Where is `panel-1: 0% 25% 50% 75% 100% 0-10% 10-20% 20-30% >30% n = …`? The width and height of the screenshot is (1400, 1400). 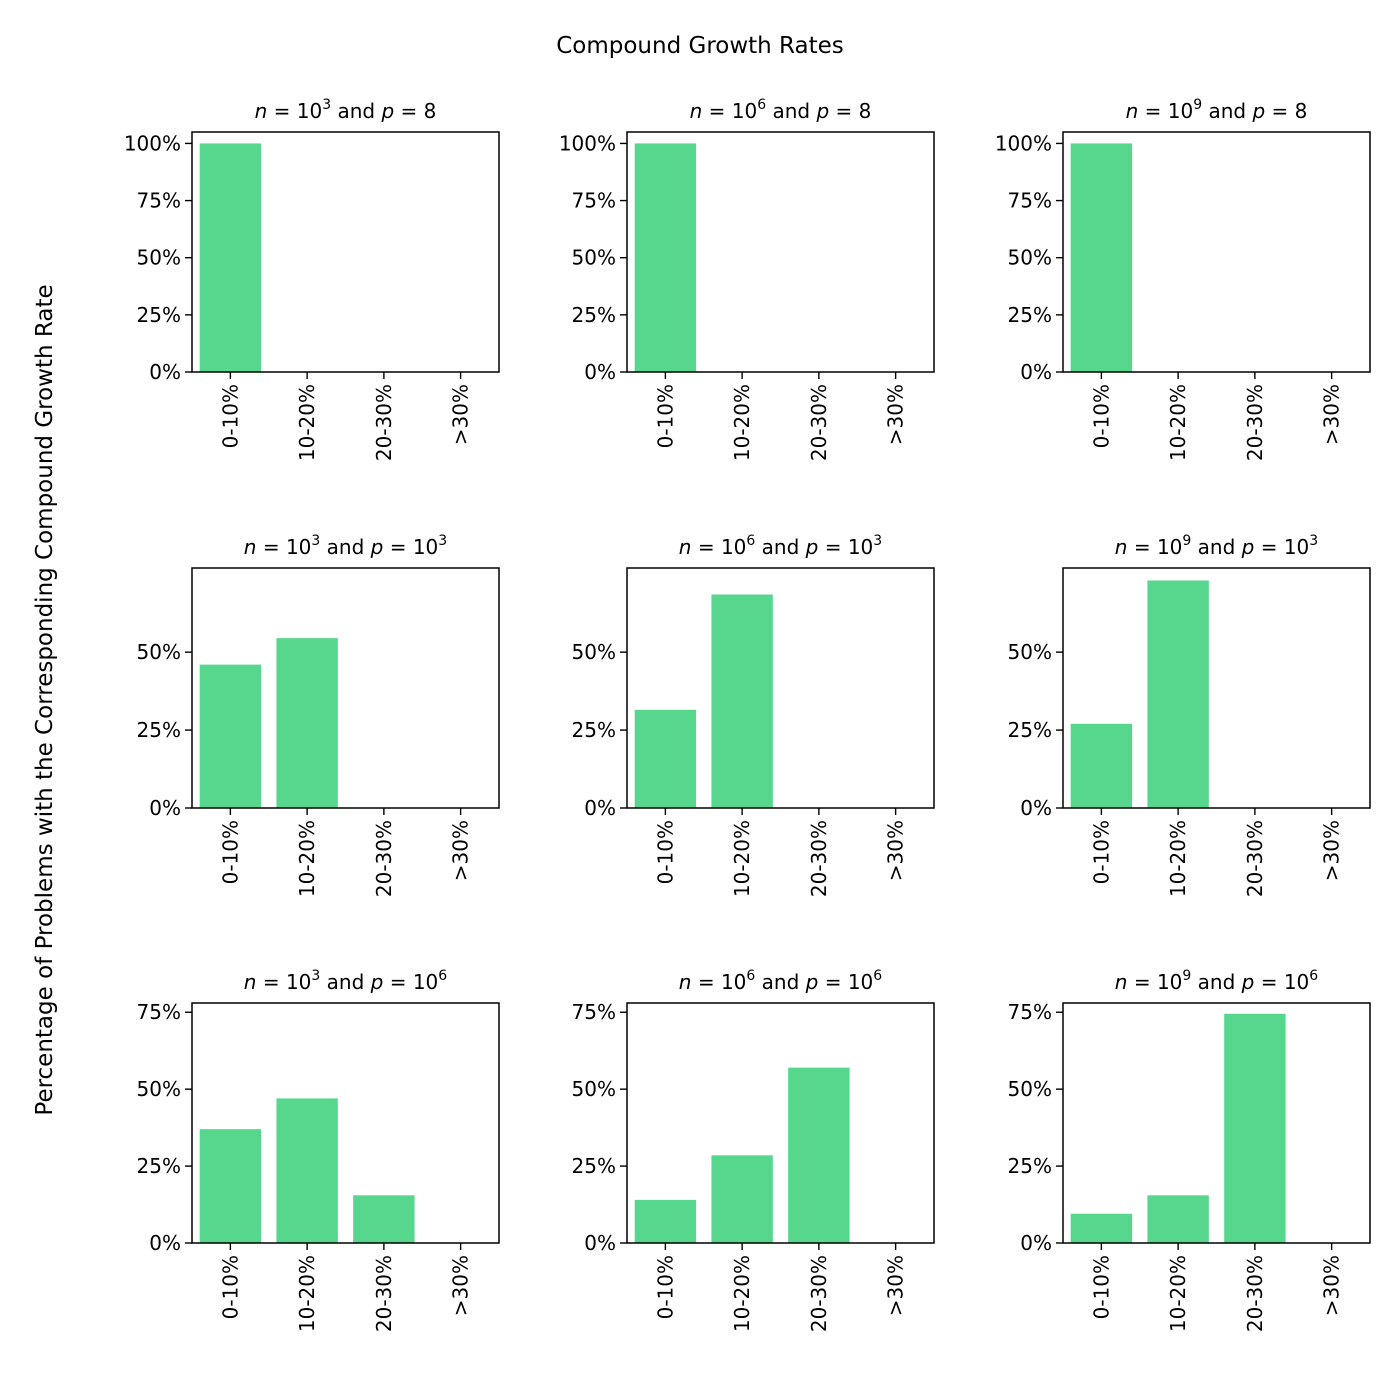
panel-1: 0% 25% 50% 75% 100% 0-10% 10-20% 20-30% >30% n = … is located at coordinates (312, 279).